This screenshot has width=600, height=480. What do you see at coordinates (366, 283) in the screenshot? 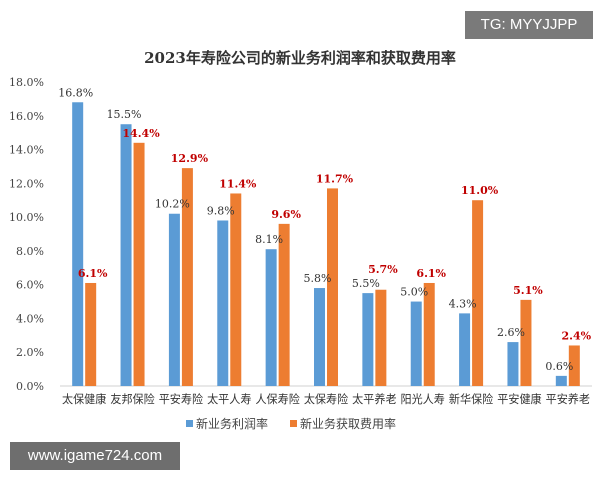
I see `data-label: 5.5%` at bounding box center [366, 283].